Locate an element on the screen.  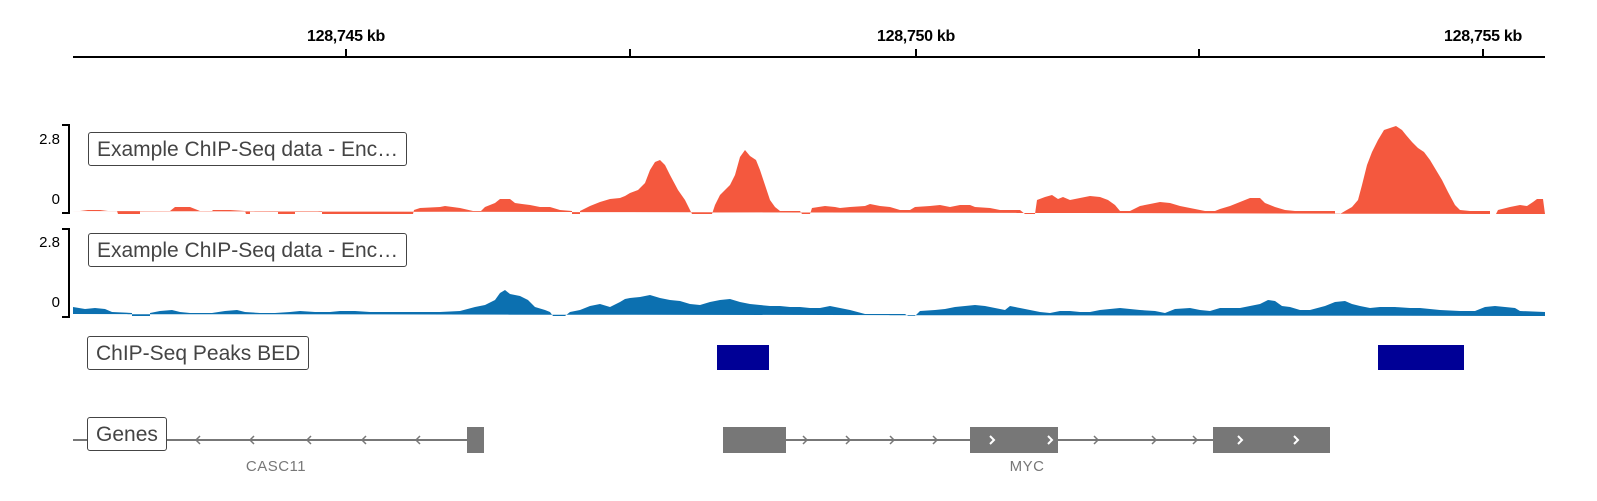
ruler-axis-line is located at coordinates (809, 57).